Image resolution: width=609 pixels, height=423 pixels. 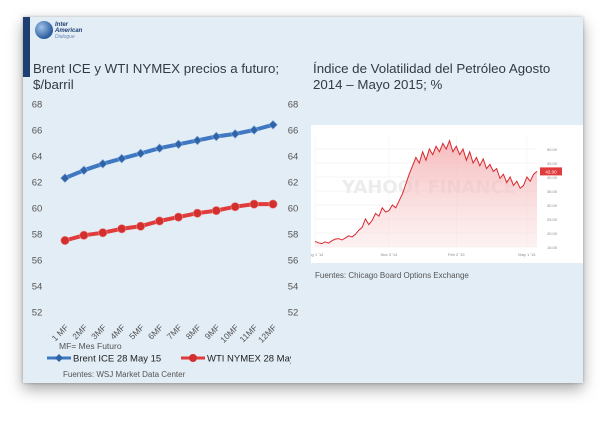 What do you see at coordinates (293, 183) in the screenshot?
I see `y-tick-right: 62` at bounding box center [293, 183].